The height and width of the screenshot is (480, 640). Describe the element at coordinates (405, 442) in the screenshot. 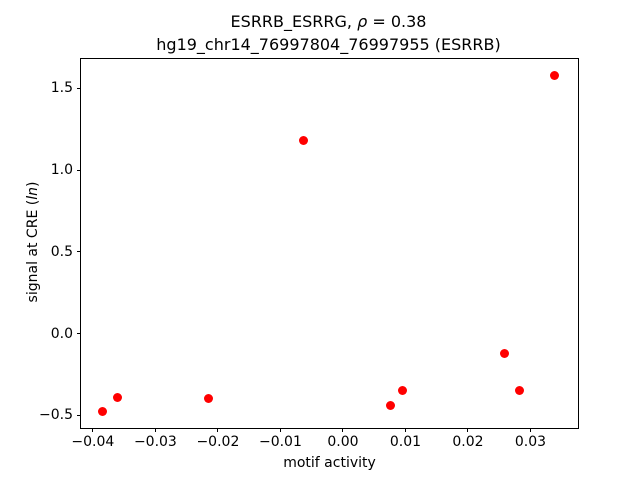

I see `x-tick-label: 0.01` at that location.